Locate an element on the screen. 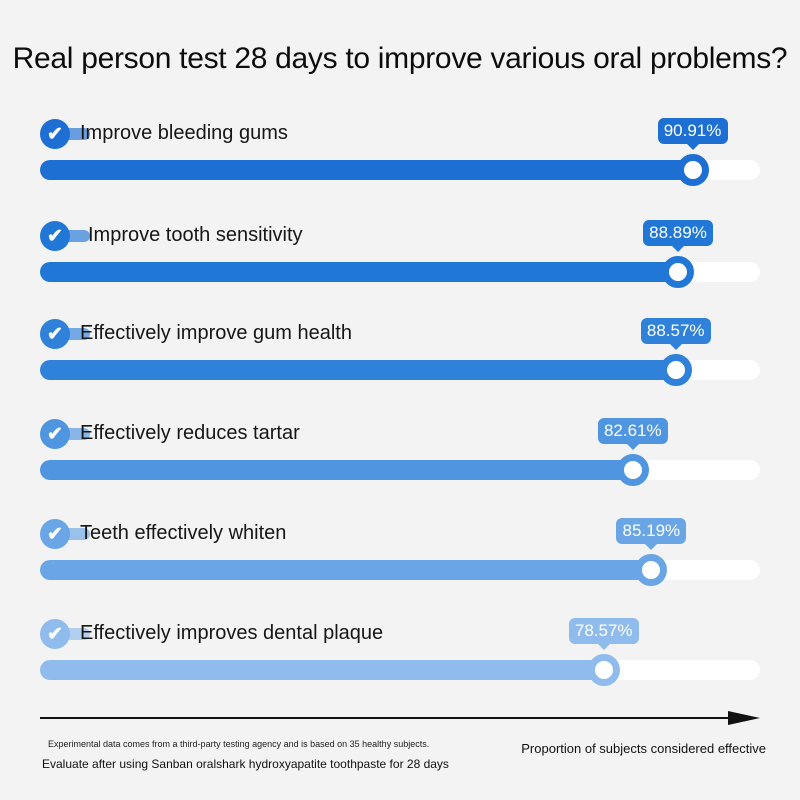 This screenshot has width=800, height=800. bar-row: ✔ Improve bleeding gums 90.91% is located at coordinates (400, 154).